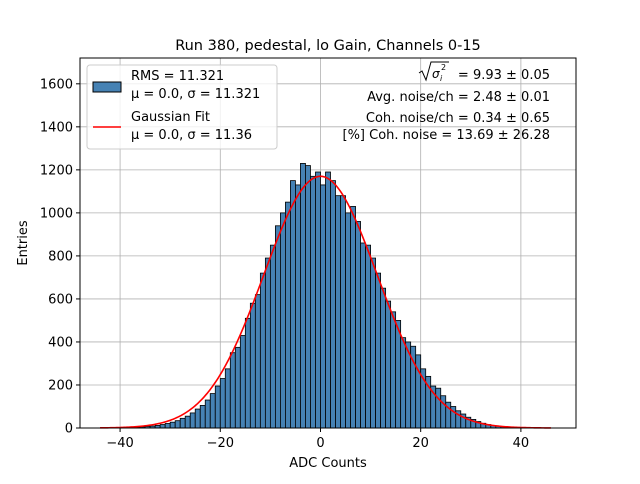  Describe the element at coordinates (195, 94) in the screenshot. I see `legend-rms-line2: μ = 0.0, σ = 11.321` at that location.